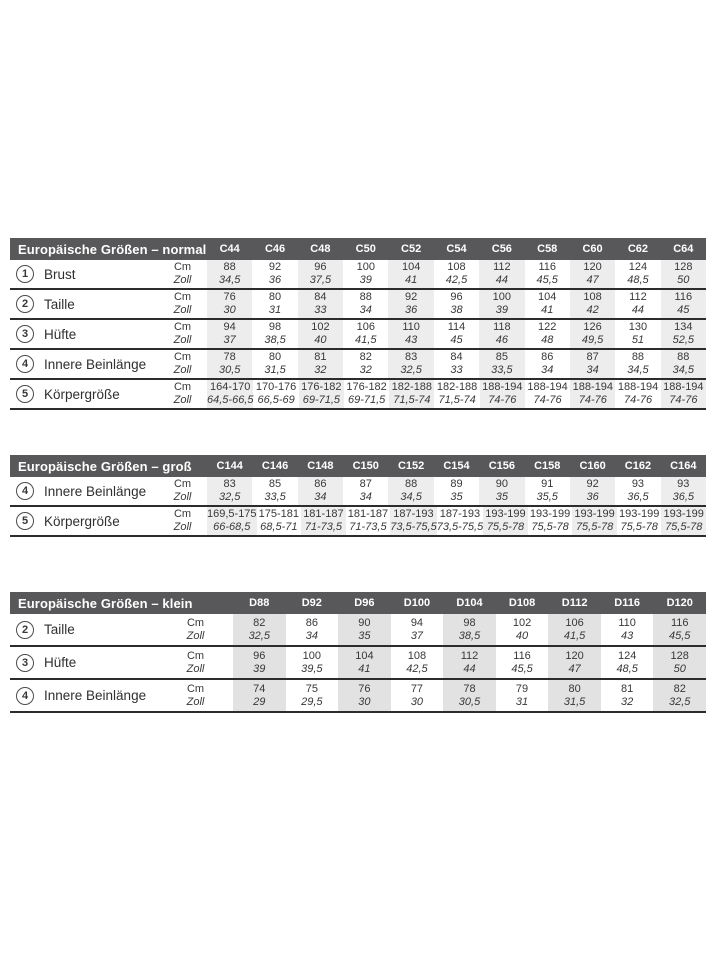 The width and height of the screenshot is (720, 960). I want to click on cm-value: 75, so click(311, 688).